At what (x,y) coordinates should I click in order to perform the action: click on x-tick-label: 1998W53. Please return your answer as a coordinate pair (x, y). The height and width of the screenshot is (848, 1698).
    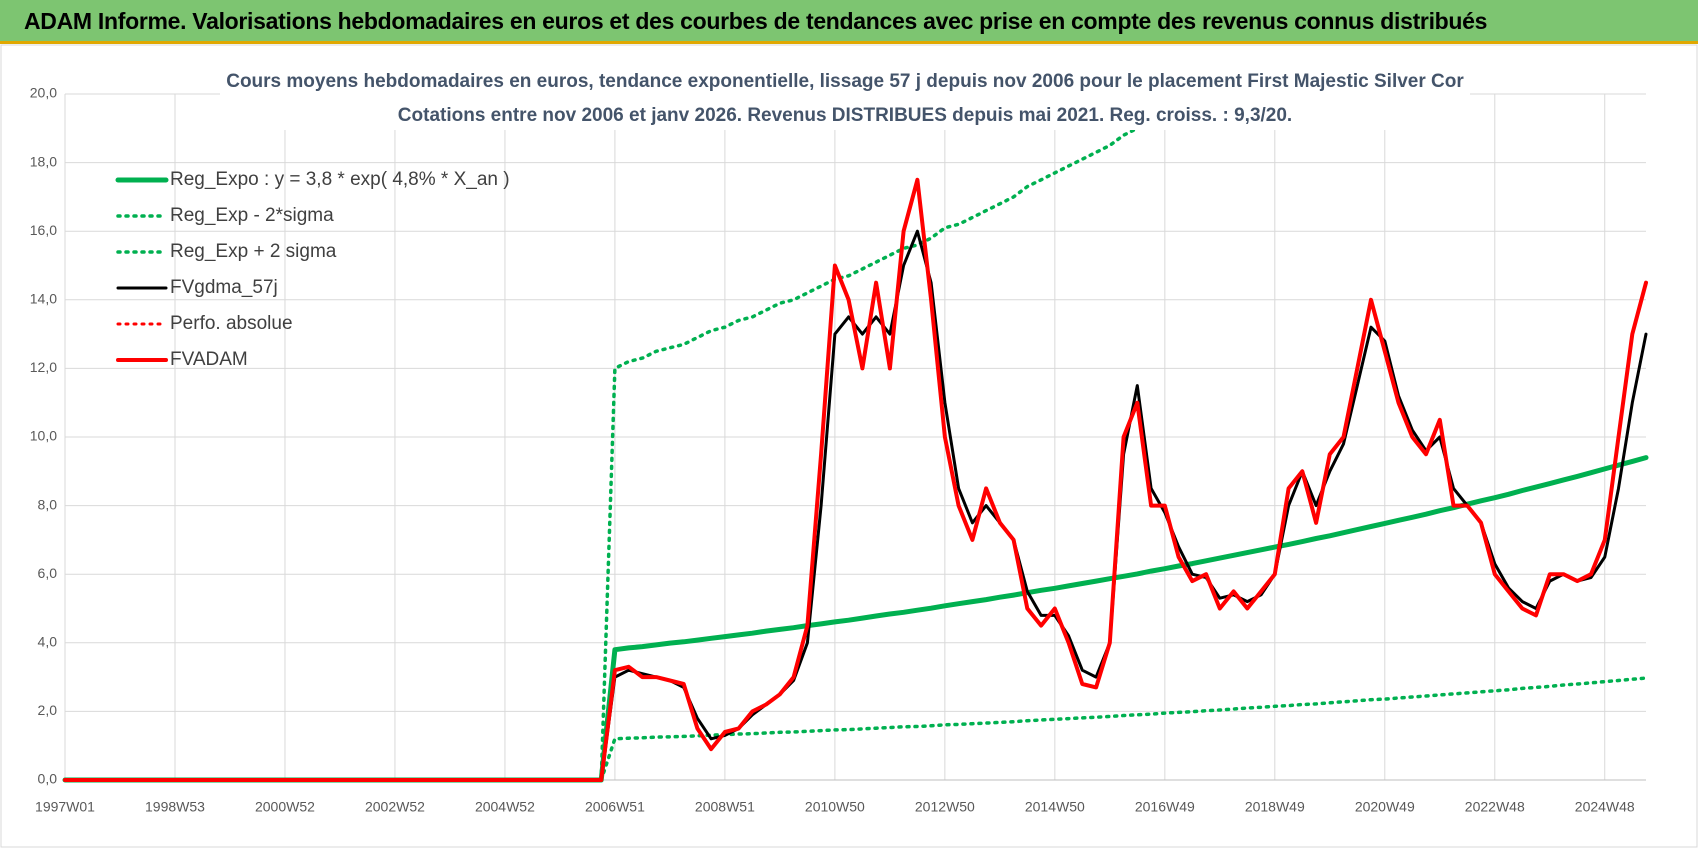
    Looking at the image, I should click on (175, 807).